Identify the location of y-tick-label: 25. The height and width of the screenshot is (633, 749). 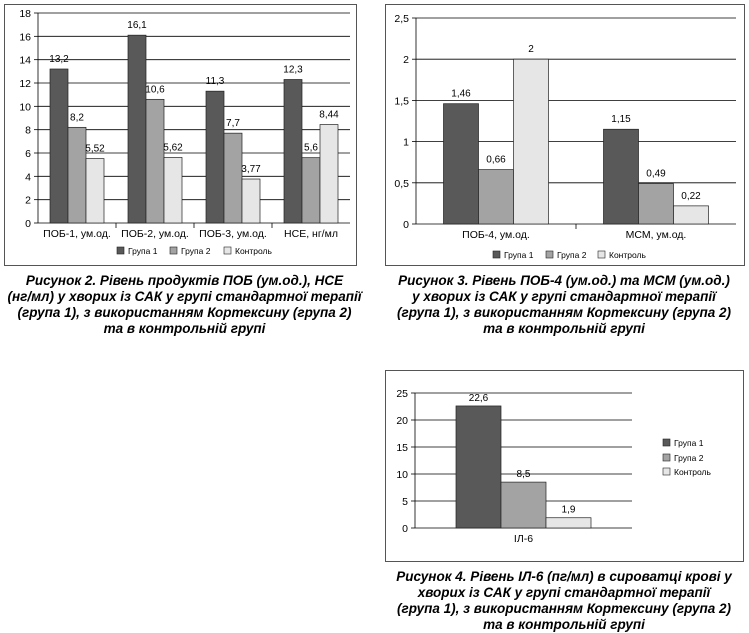
(402, 394).